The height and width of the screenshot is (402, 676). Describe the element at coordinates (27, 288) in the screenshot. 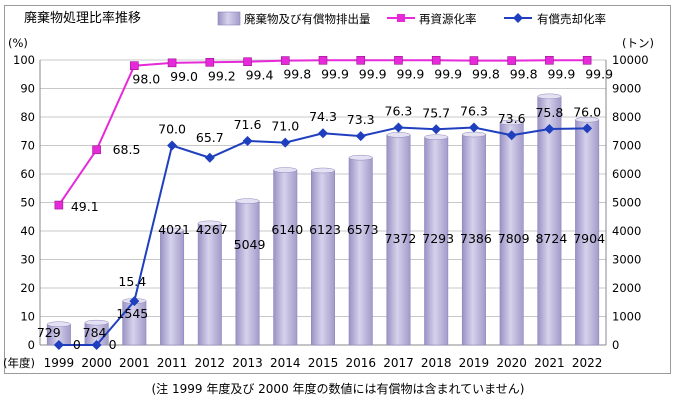

I see `left-tick-label: 20` at that location.